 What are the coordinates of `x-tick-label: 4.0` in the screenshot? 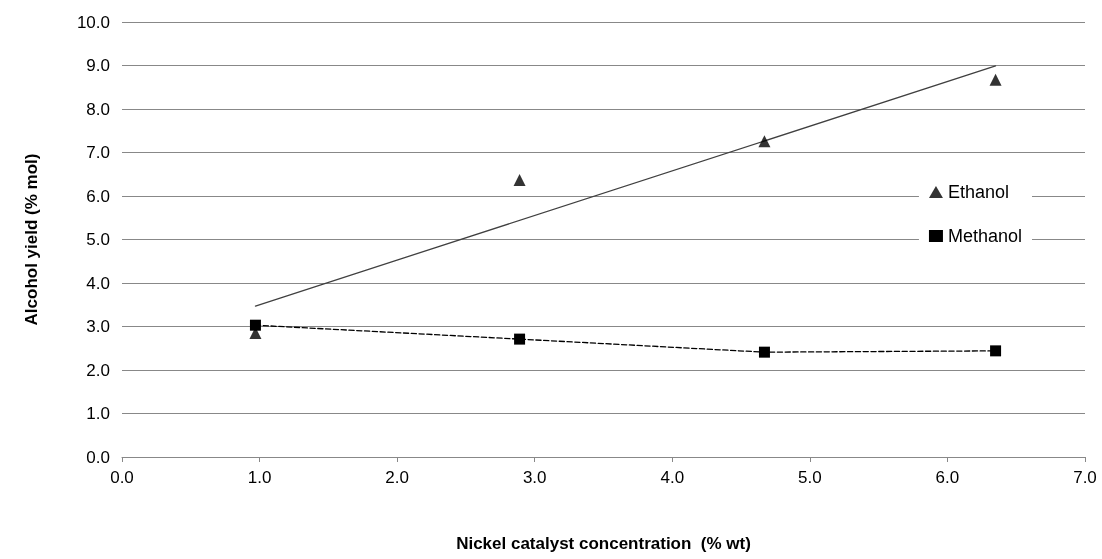 It's located at (672, 477).